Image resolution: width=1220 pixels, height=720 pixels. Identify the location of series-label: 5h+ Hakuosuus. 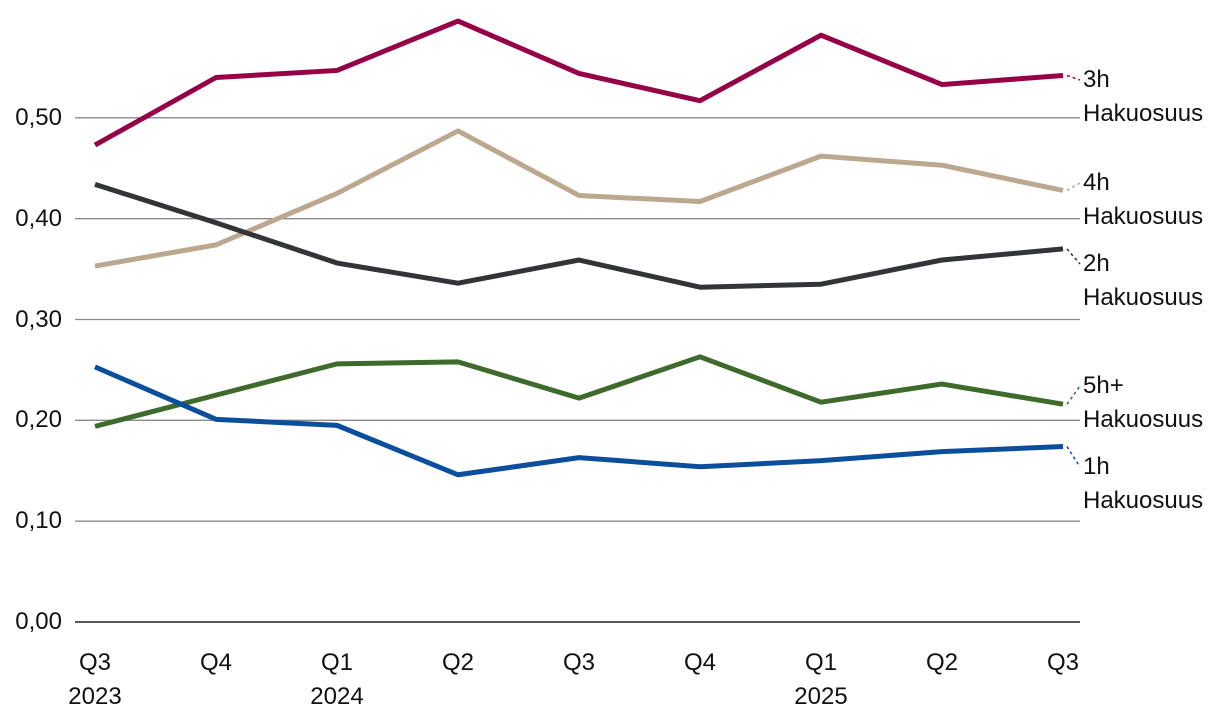
(1143, 402).